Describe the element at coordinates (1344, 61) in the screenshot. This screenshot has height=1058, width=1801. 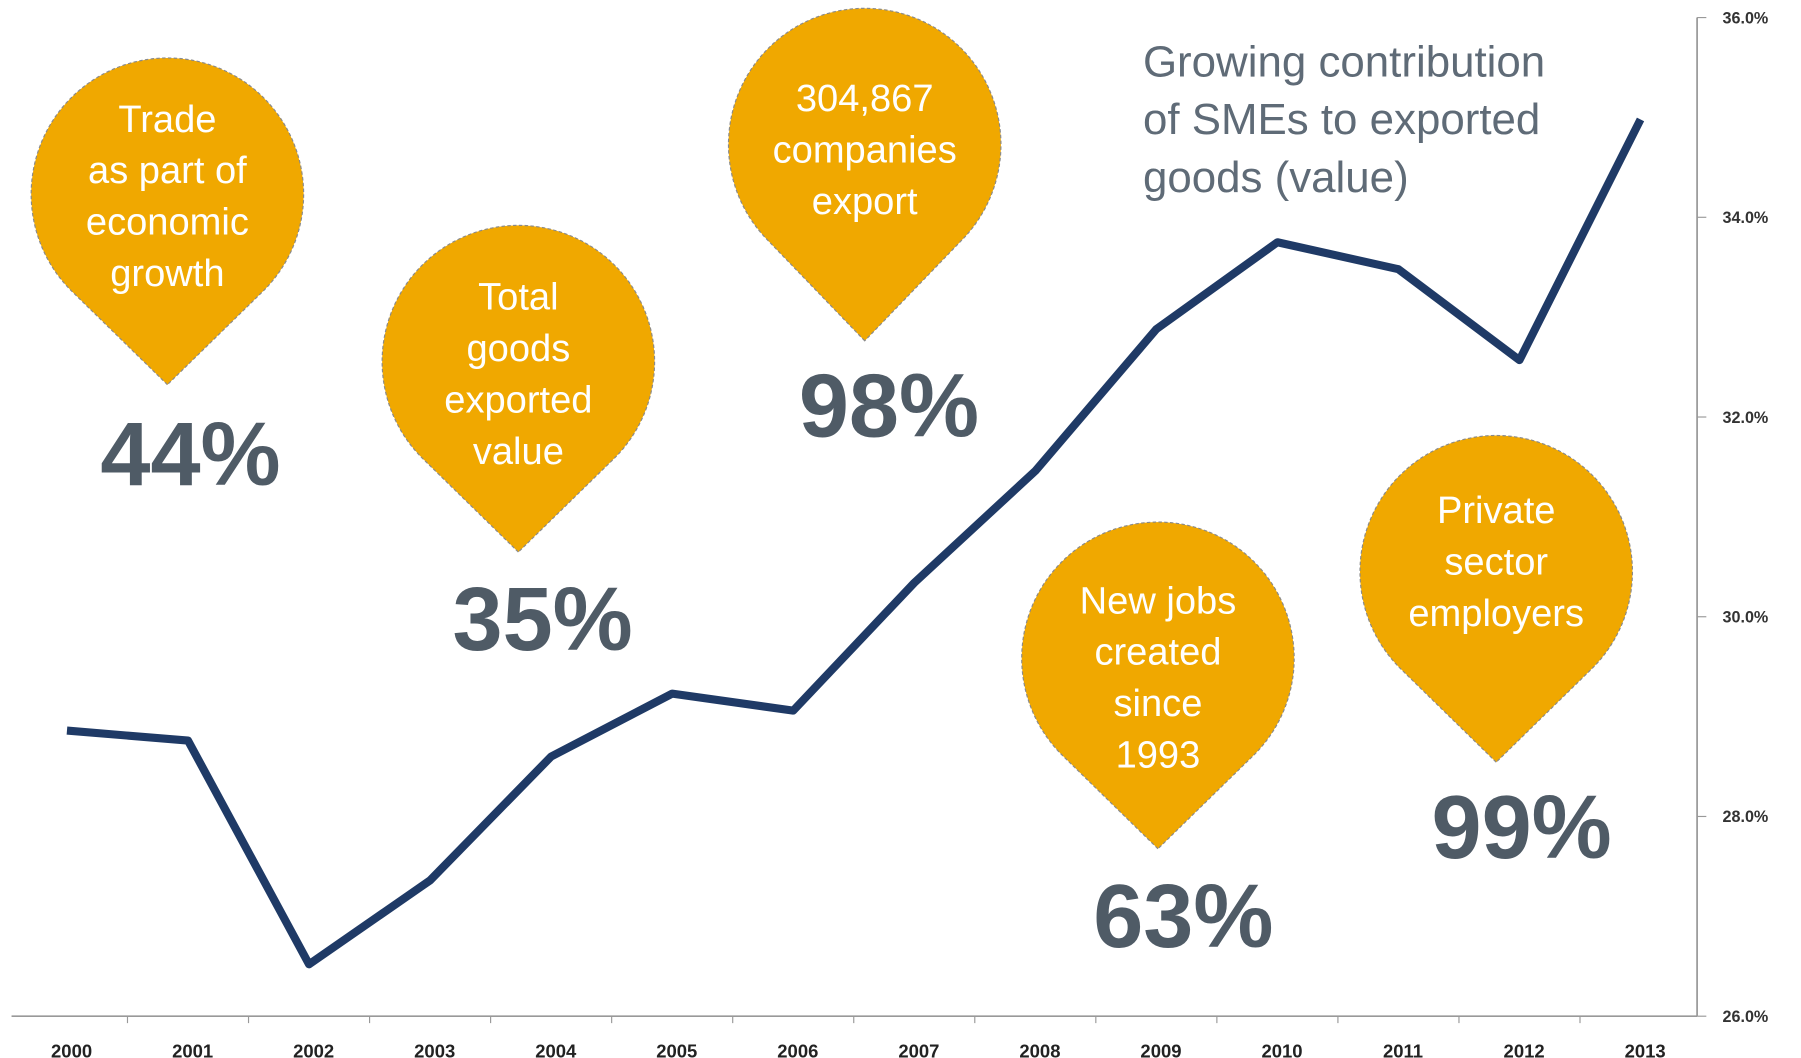
I see `chart-title: Growing contribution` at that location.